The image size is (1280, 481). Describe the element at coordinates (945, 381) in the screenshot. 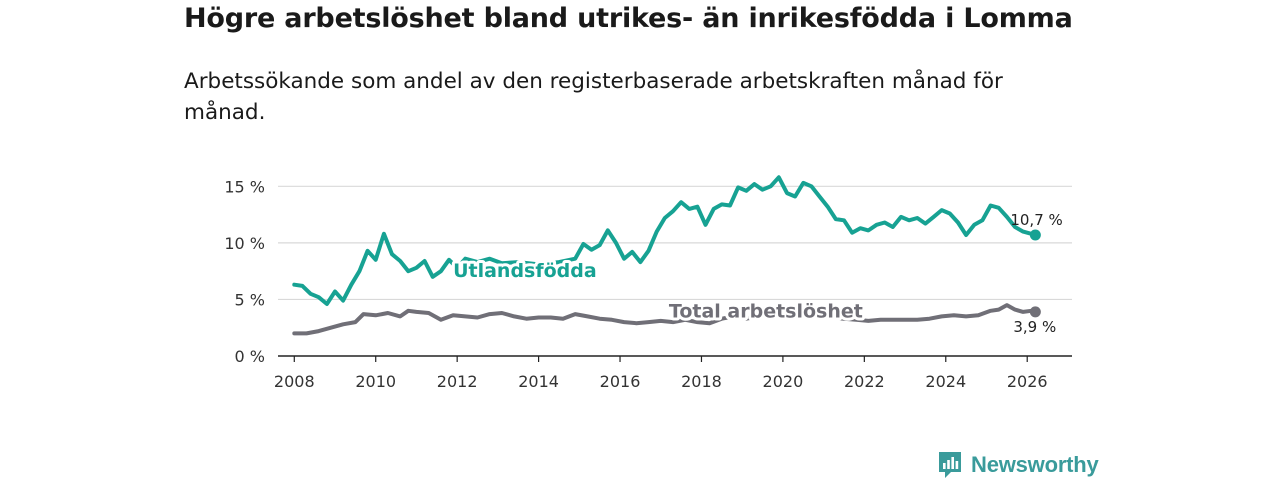

I see `x-tick-label: 2024` at that location.